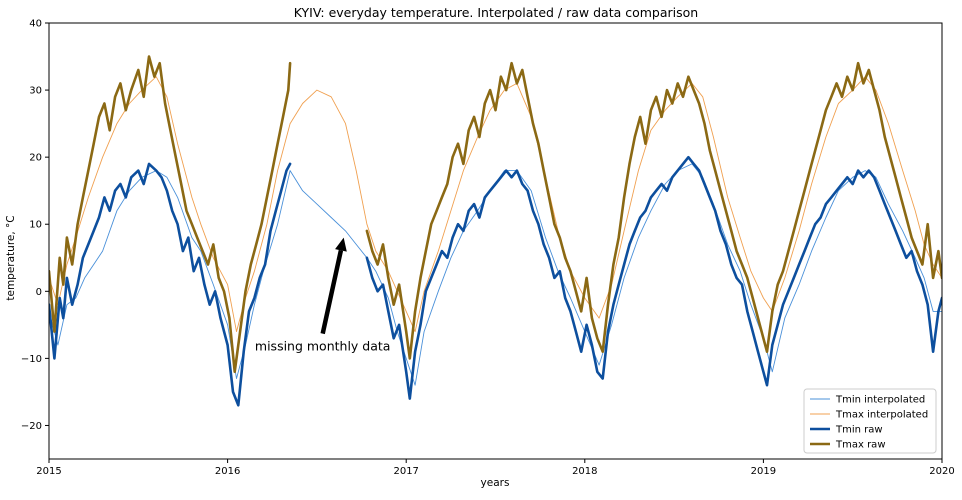 The width and height of the screenshot is (962, 500). What do you see at coordinates (881, 415) in the screenshot?
I see `legend-label: Tmax interpolated` at bounding box center [881, 415].